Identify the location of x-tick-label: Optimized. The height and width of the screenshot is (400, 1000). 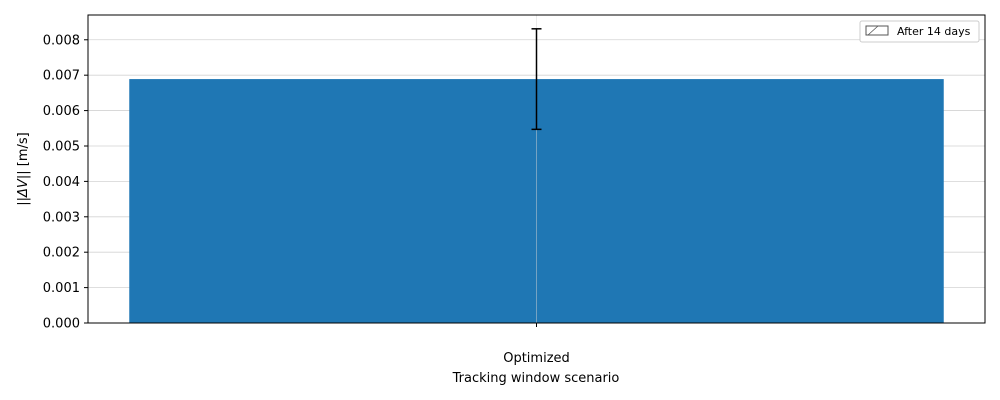
(536, 358).